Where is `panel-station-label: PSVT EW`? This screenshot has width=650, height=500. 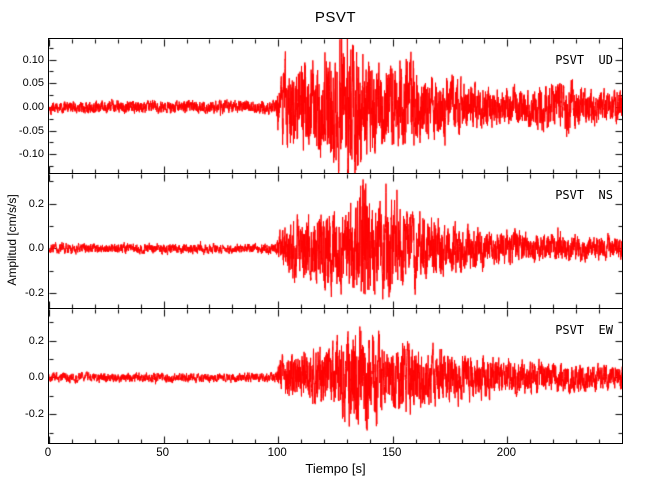
panel-station-label: PSVT EW is located at coordinates (584, 330).